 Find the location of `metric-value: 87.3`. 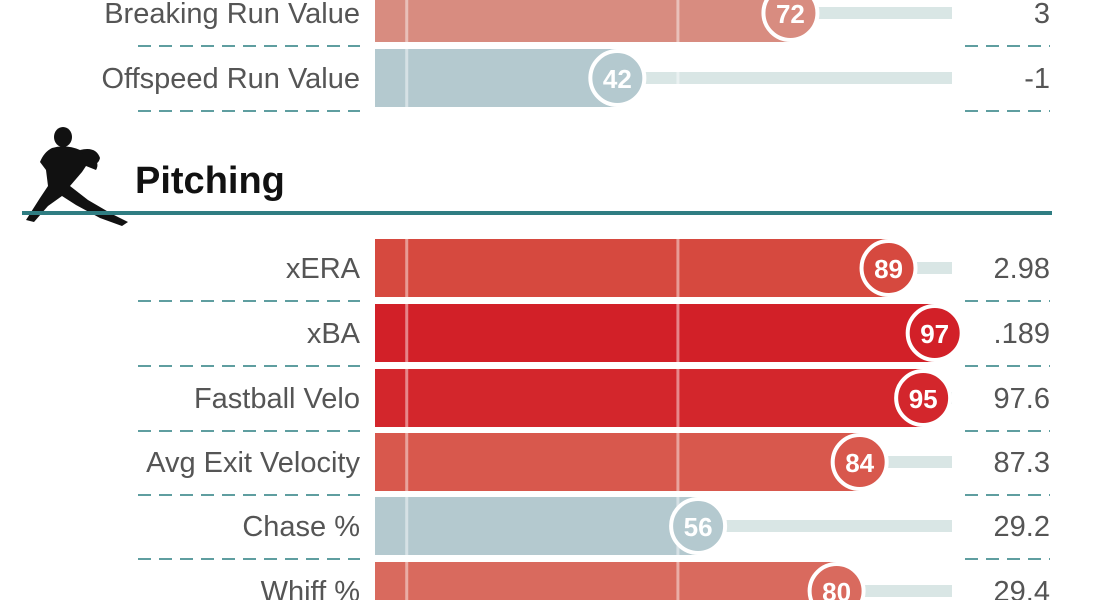

metric-value: 87.3 is located at coordinates (1022, 463).